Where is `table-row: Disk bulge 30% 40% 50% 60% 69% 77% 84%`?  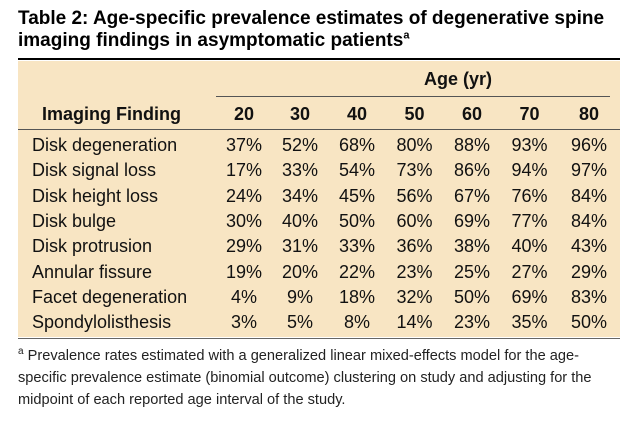
table-row: Disk bulge 30% 40% 50% 60% 69% 77% 84% is located at coordinates (319, 221).